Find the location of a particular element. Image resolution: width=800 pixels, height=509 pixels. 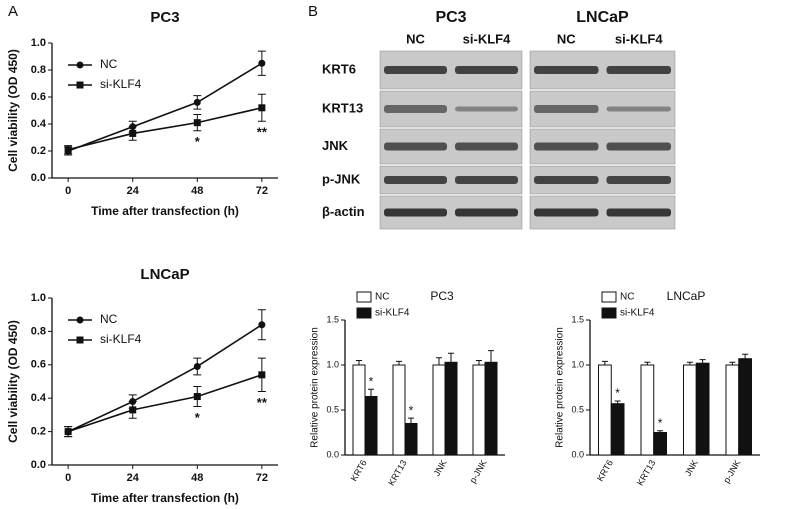

y-tick-label: 0.4 is located at coordinates (39, 398).